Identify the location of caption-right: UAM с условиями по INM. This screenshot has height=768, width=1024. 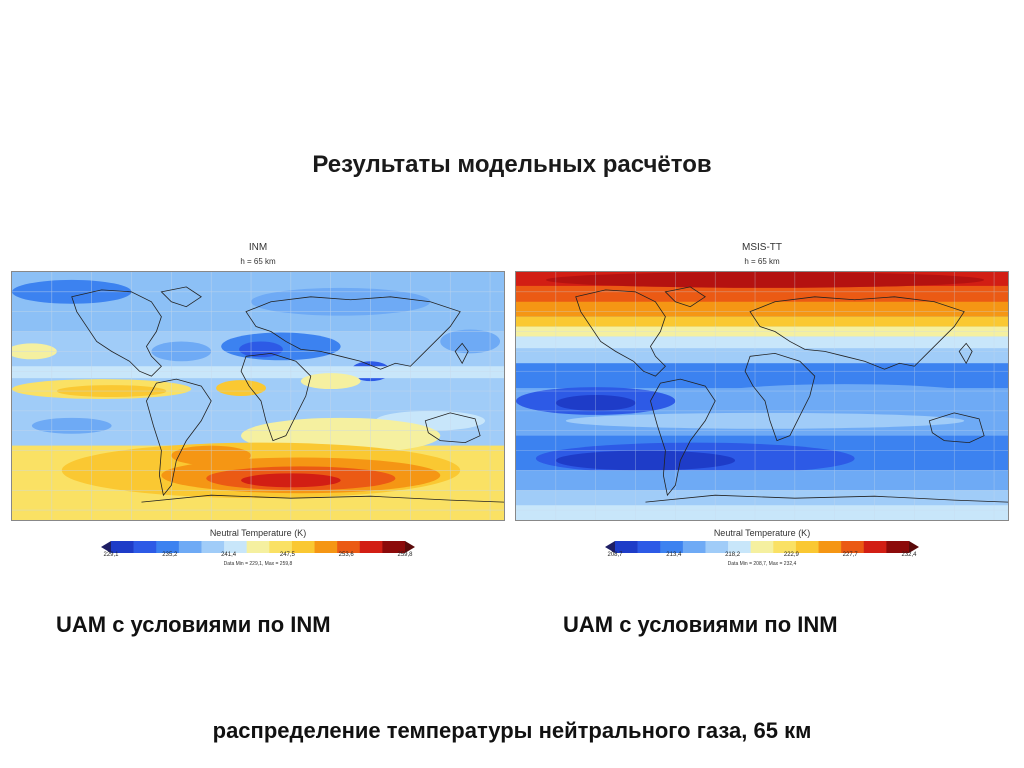
(700, 624).